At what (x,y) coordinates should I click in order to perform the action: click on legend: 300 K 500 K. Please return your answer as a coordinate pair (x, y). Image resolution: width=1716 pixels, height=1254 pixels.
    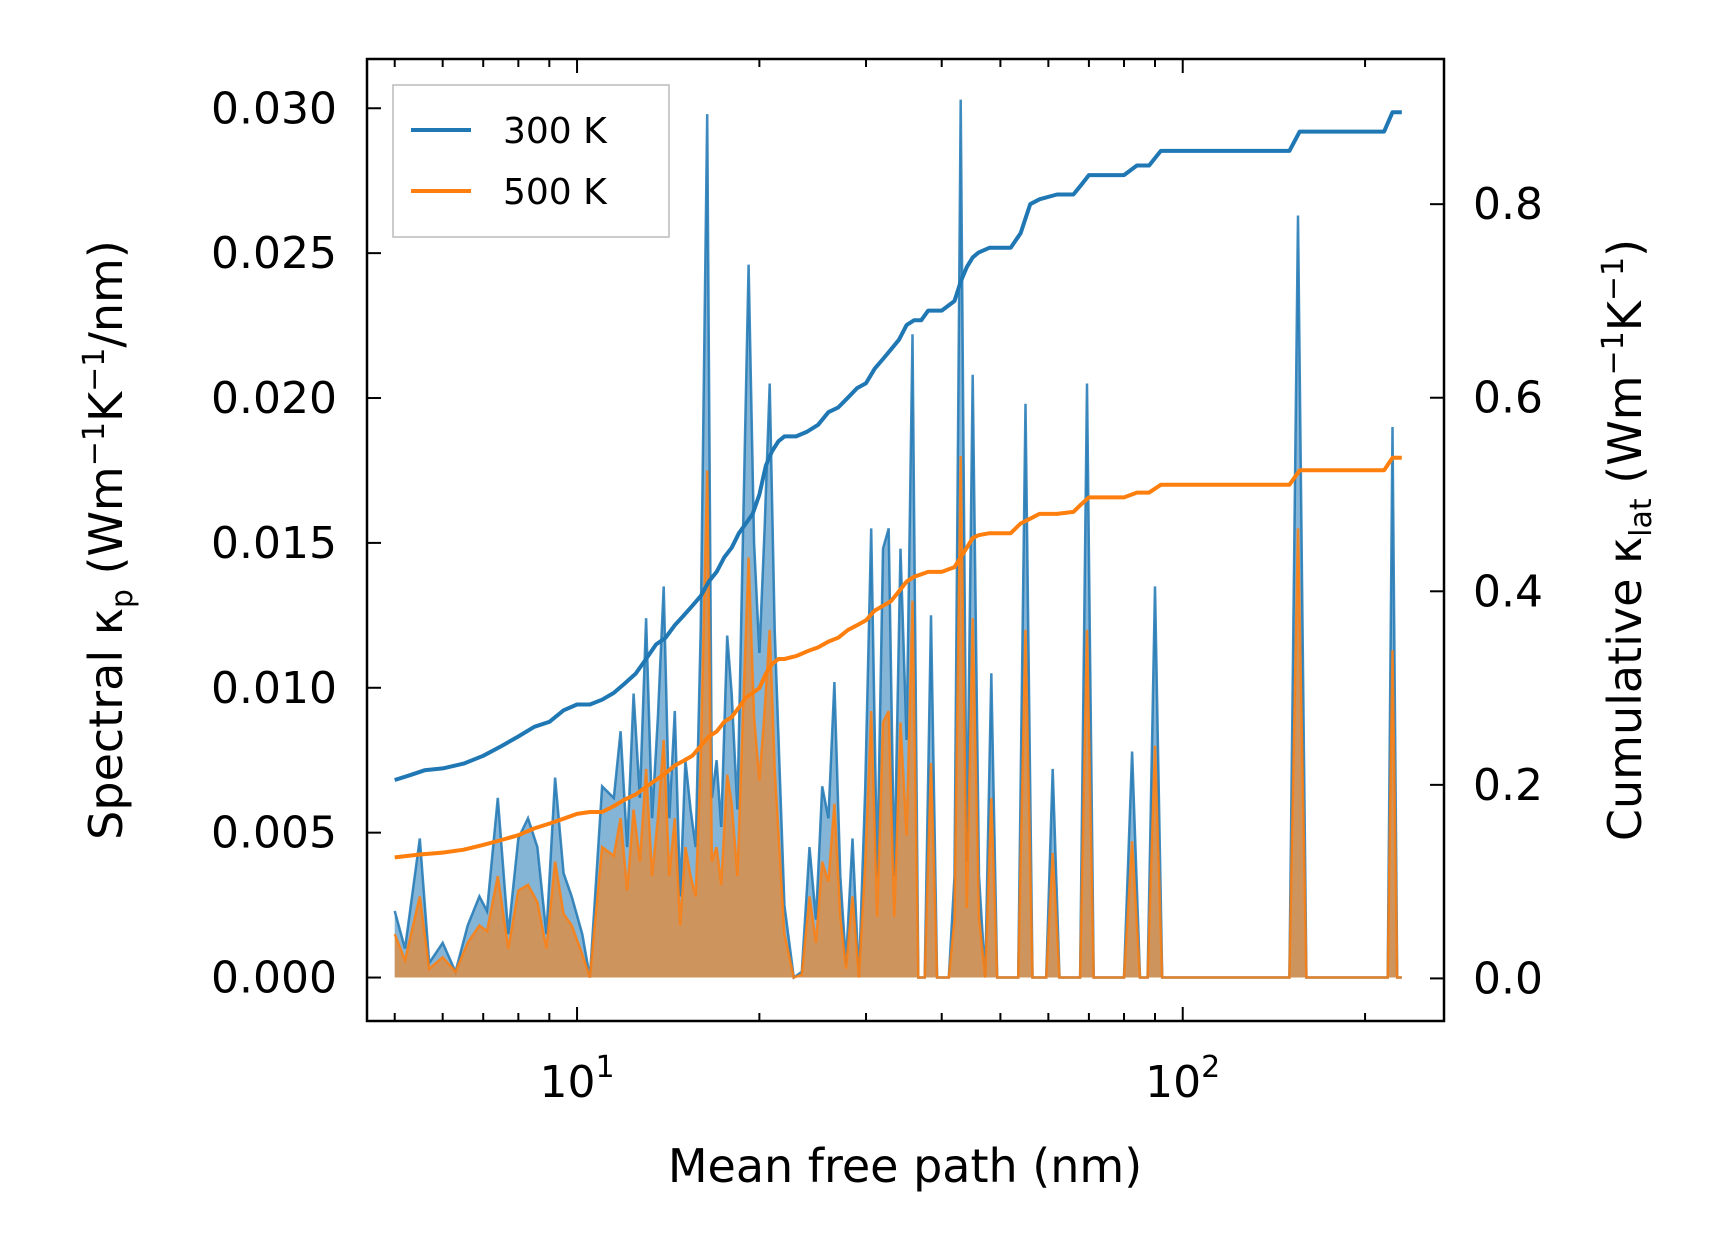
    Looking at the image, I should click on (531, 161).